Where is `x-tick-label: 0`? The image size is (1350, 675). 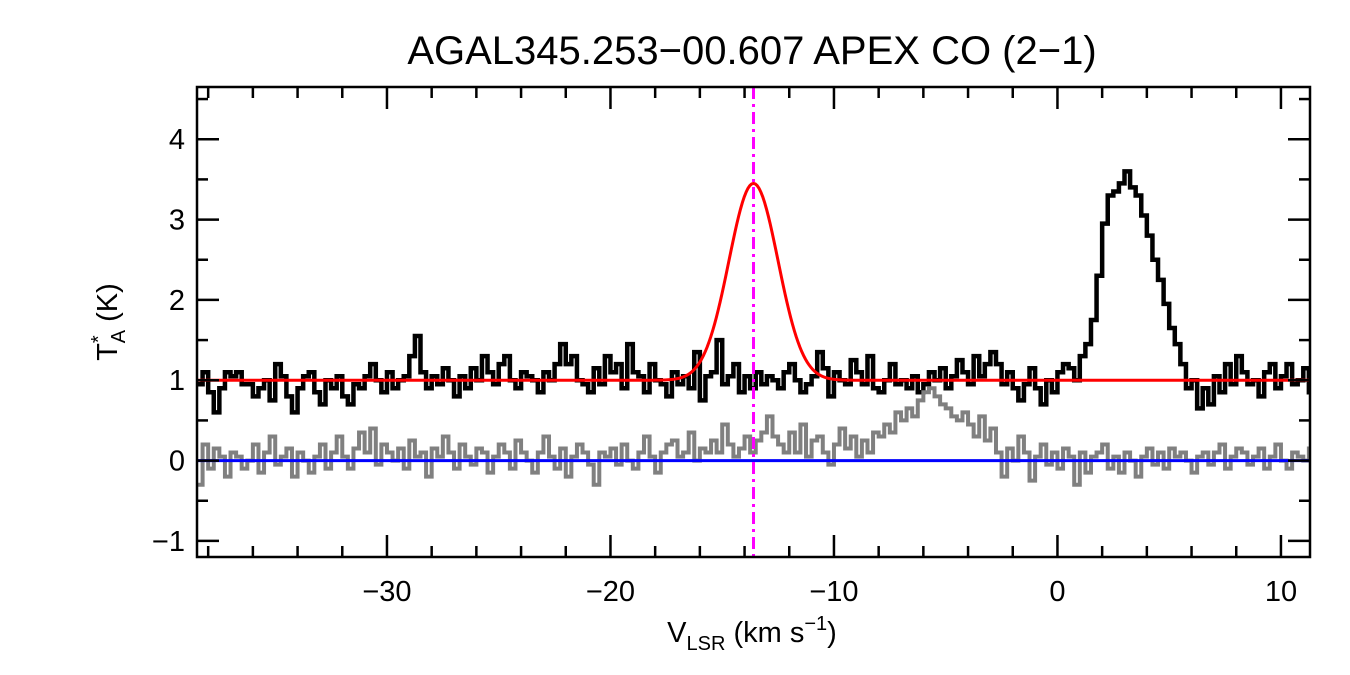 x-tick-label: 0 is located at coordinates (1057, 592).